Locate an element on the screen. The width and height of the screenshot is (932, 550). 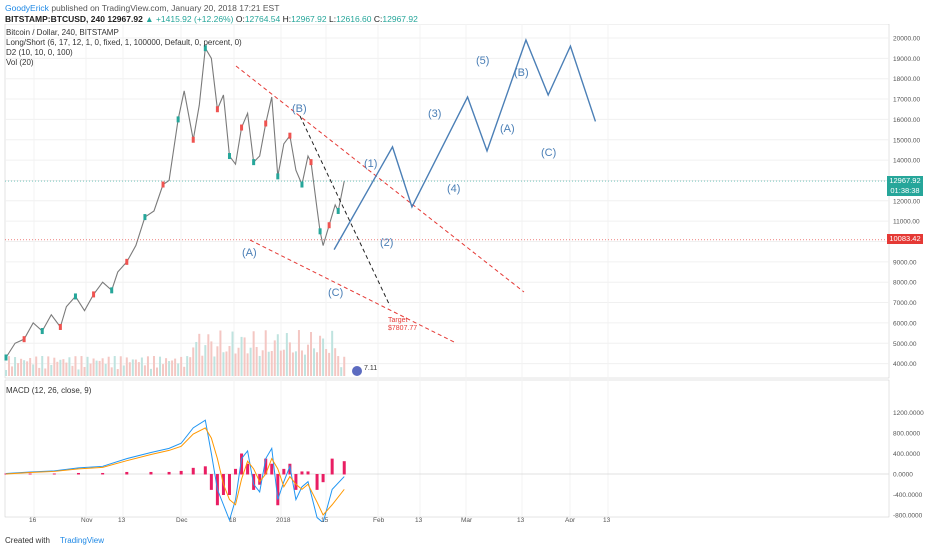
price-tick: 20000.00 is located at coordinates (906, 39).